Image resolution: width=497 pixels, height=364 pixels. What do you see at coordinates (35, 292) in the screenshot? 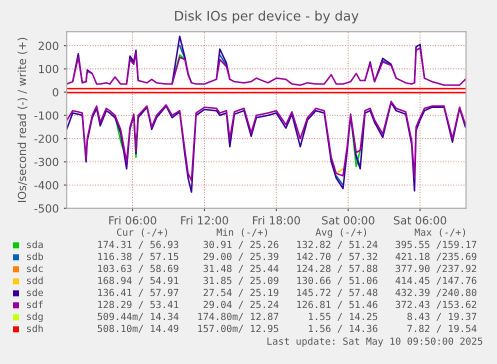
I see `legend-label: sde` at bounding box center [35, 292].